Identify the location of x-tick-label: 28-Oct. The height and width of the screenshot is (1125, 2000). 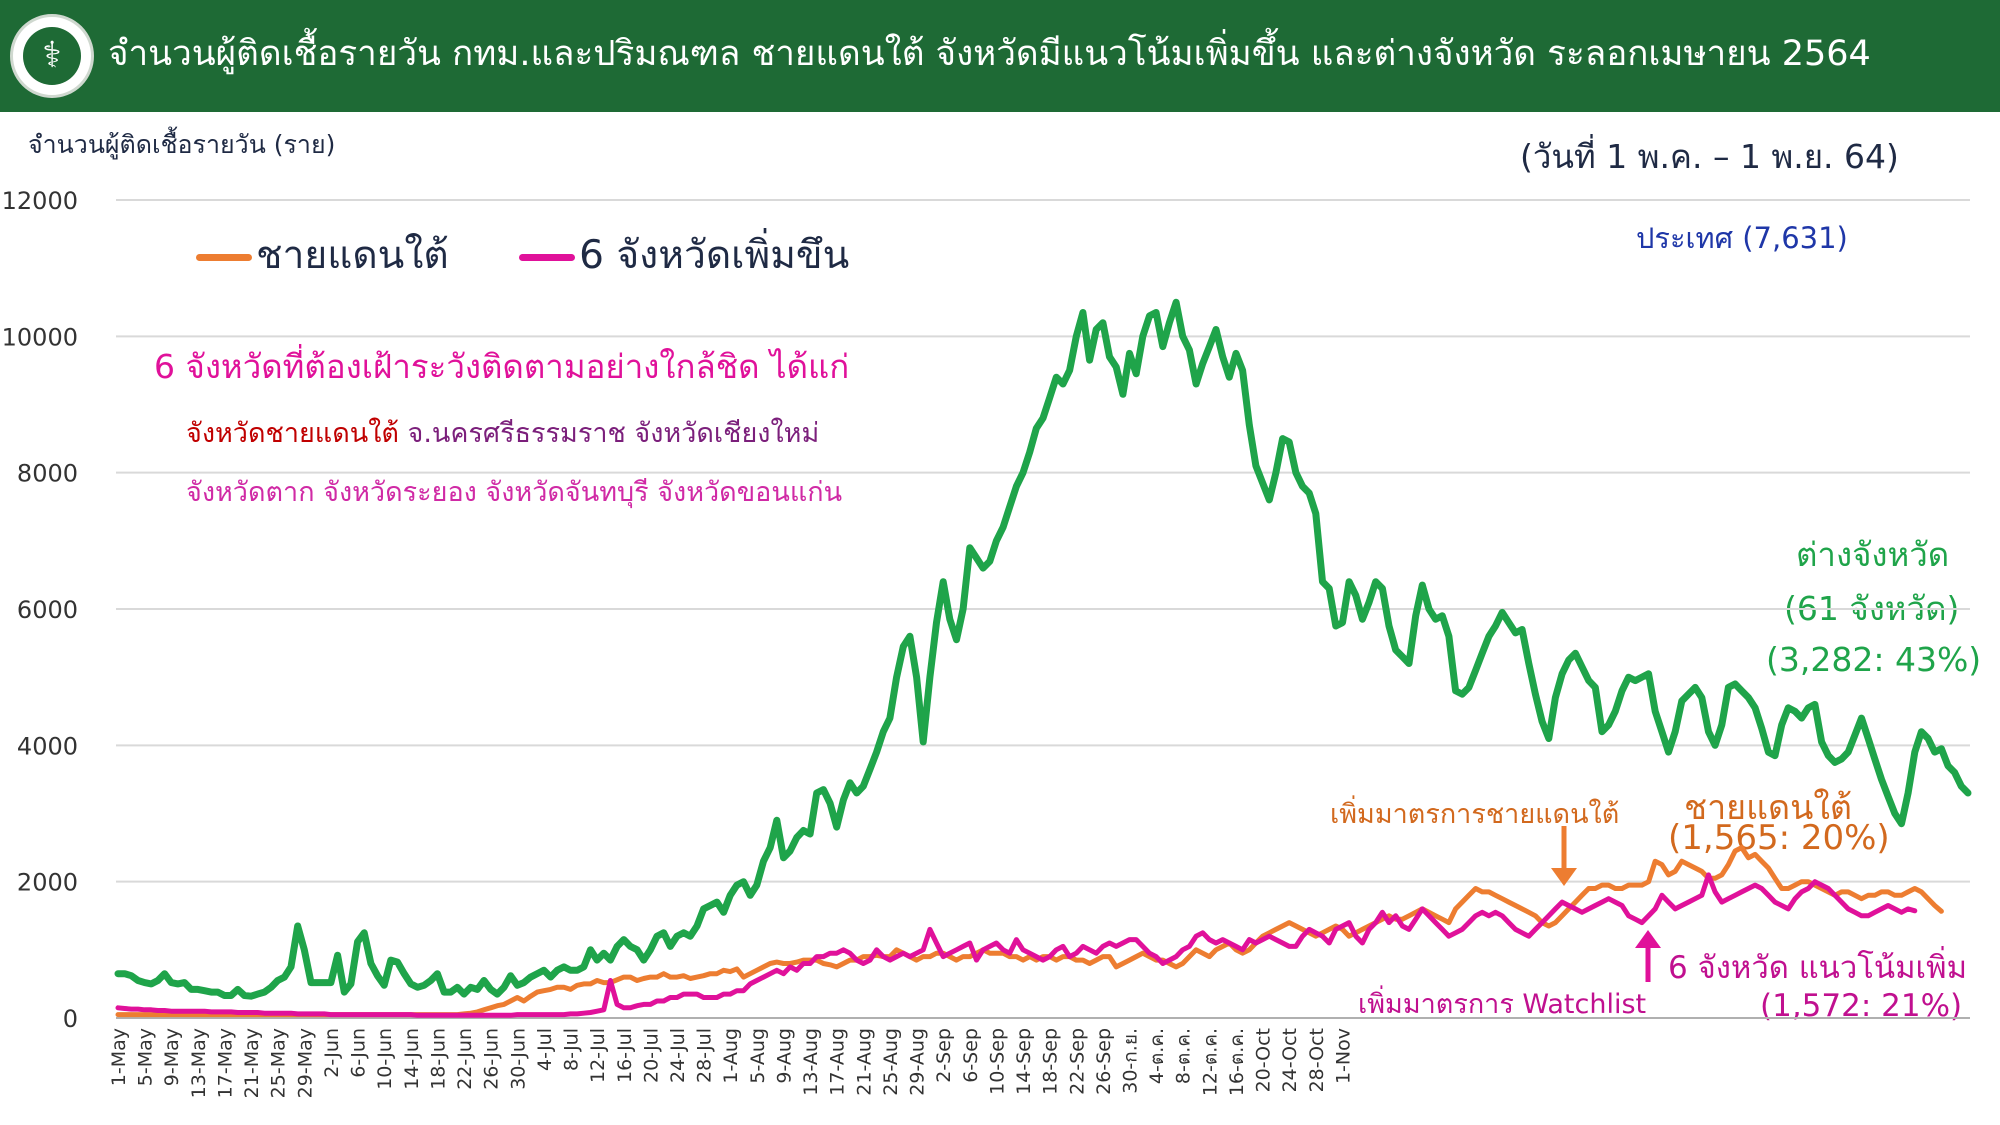
(1317, 1060).